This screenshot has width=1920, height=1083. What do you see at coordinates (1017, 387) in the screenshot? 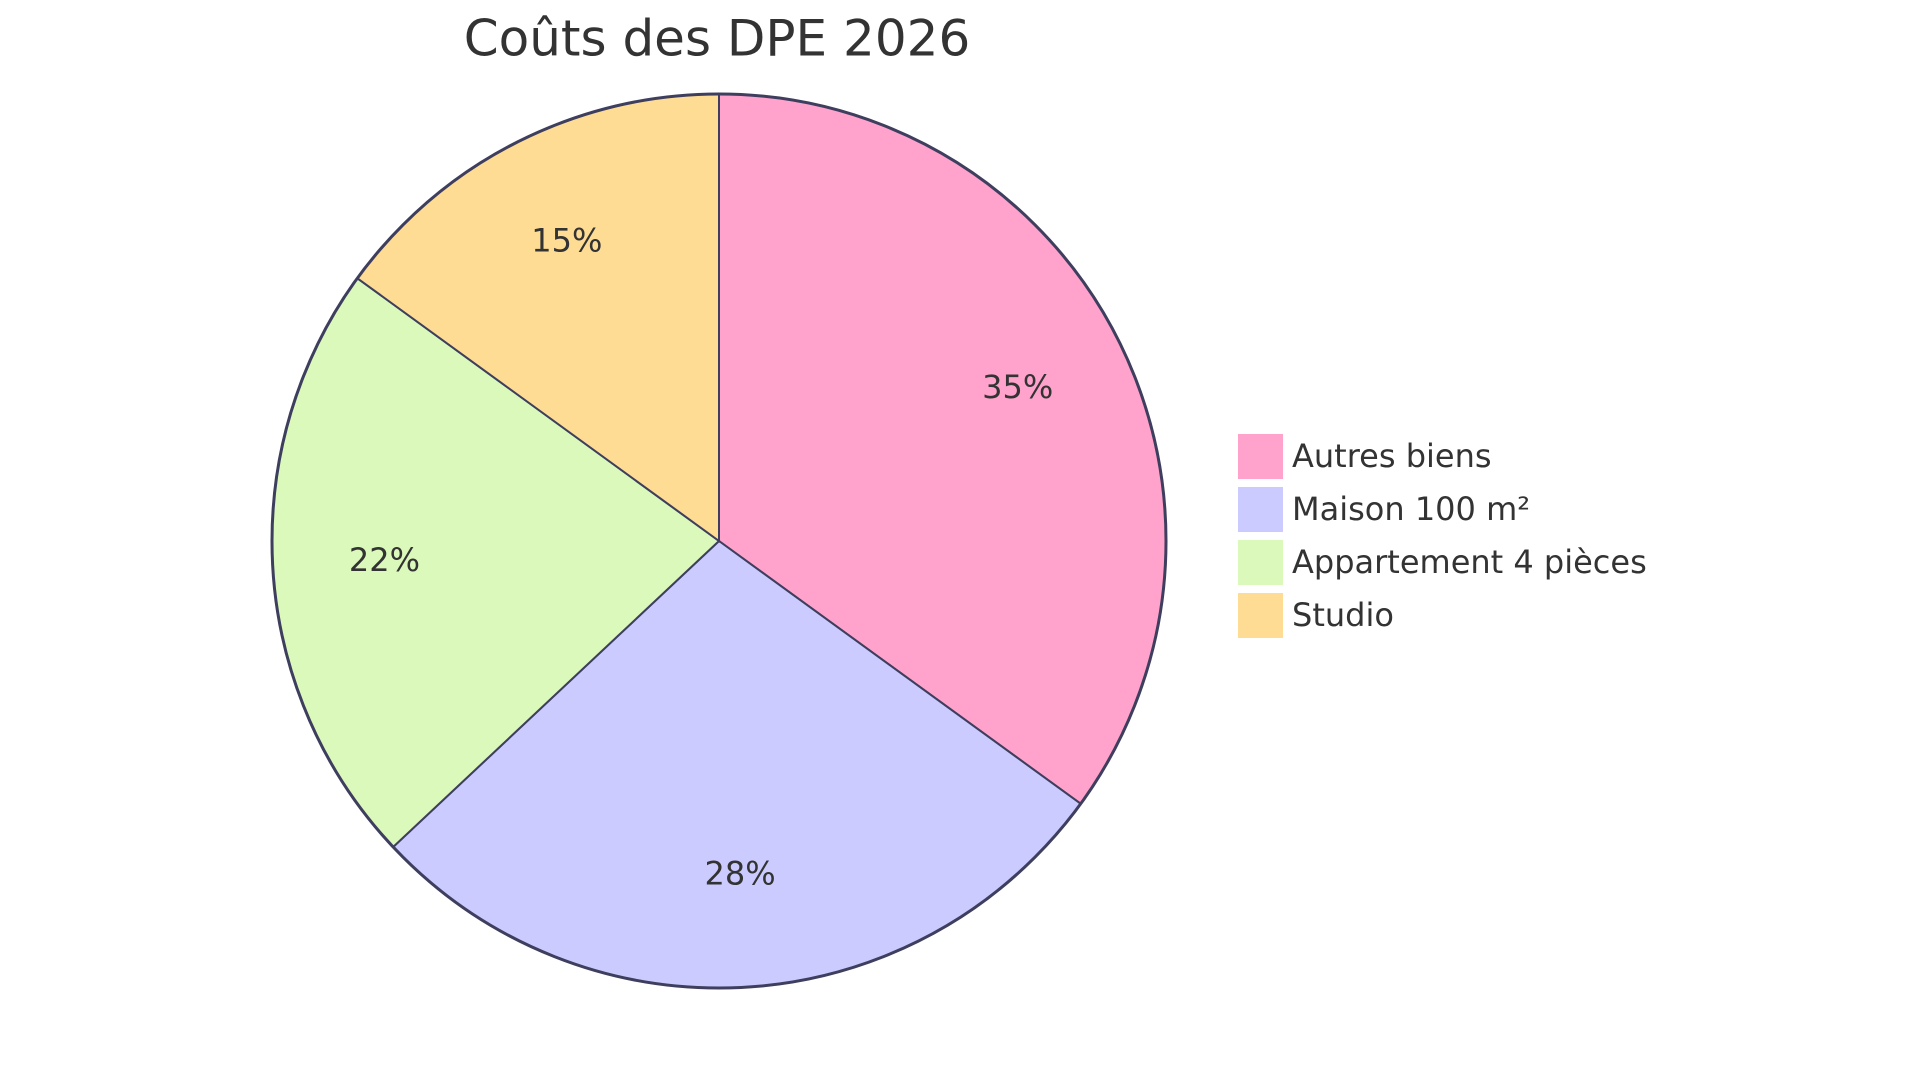
I see `data-label: 35%` at bounding box center [1017, 387].